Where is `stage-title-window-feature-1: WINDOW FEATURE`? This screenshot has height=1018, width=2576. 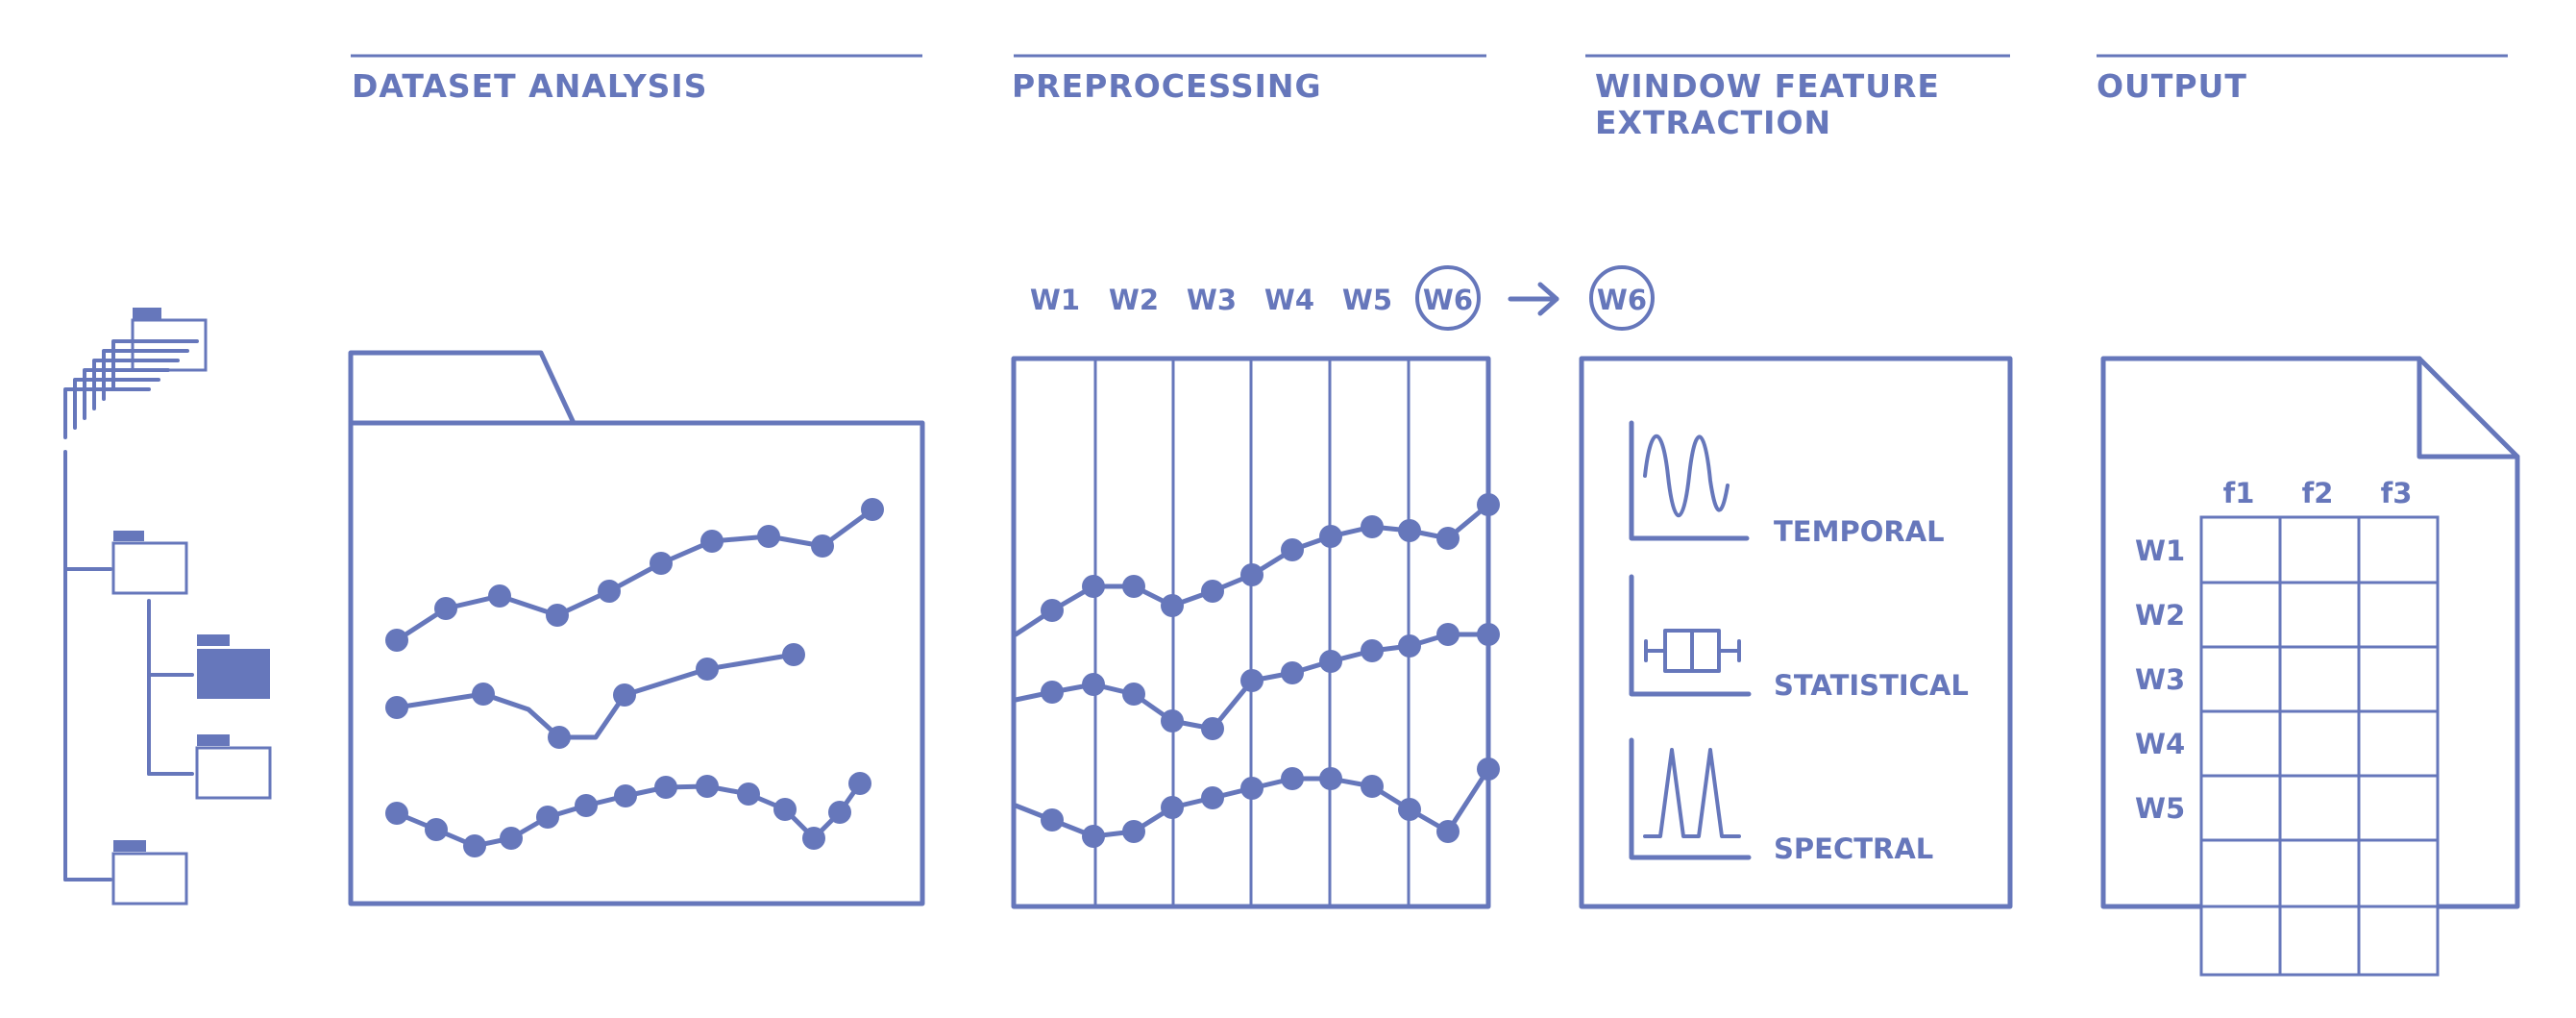
stage-title-window-feature-1: WINDOW FEATURE is located at coordinates (1767, 86).